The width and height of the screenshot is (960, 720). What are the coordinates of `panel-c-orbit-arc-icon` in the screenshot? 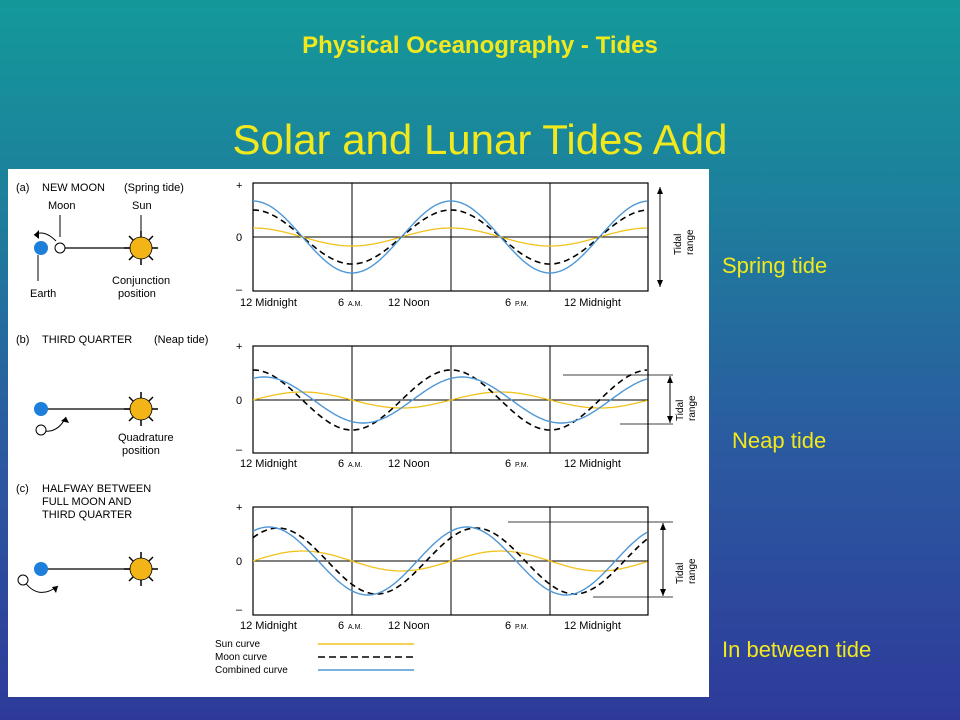 It's located at (41, 586).